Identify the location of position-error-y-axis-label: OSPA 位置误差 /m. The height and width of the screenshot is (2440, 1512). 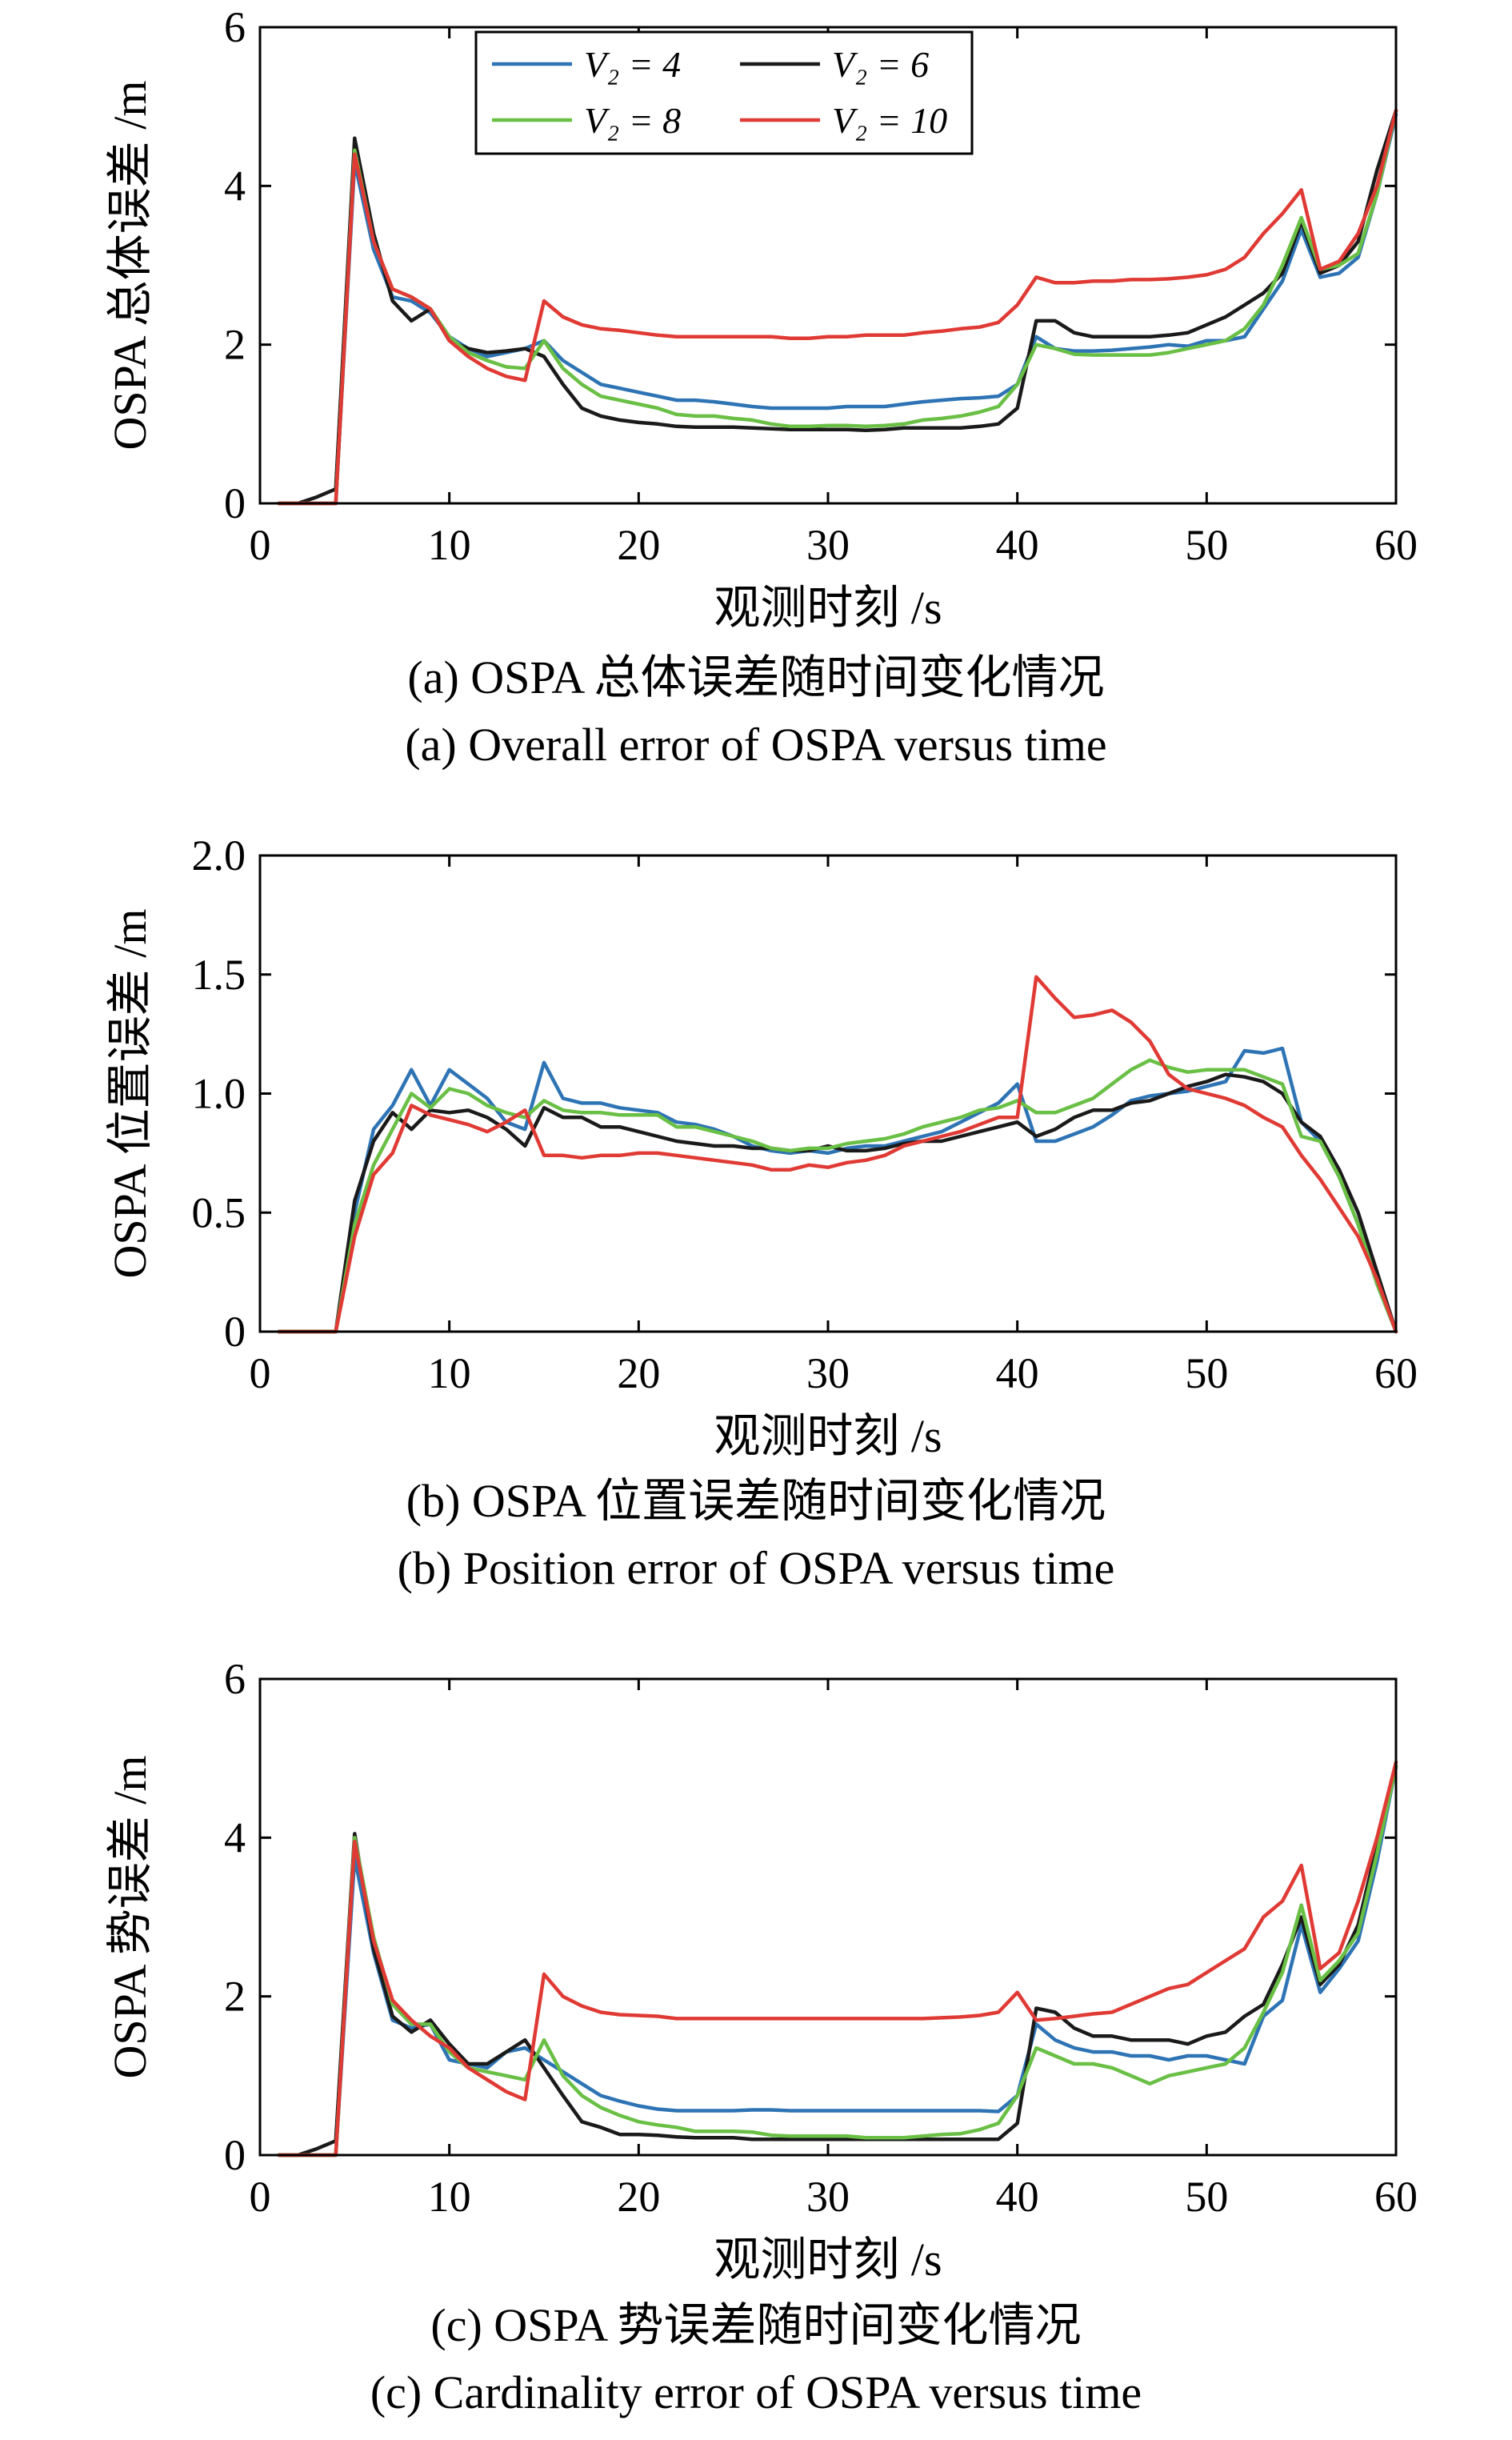
(130, 1094).